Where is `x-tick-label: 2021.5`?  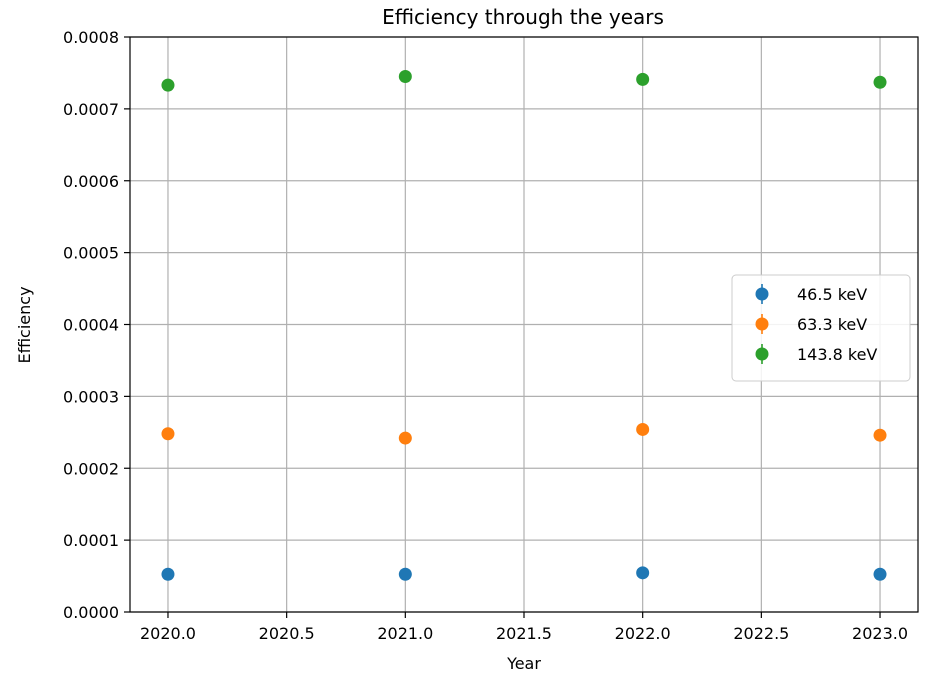
x-tick-label: 2021.5 is located at coordinates (524, 633).